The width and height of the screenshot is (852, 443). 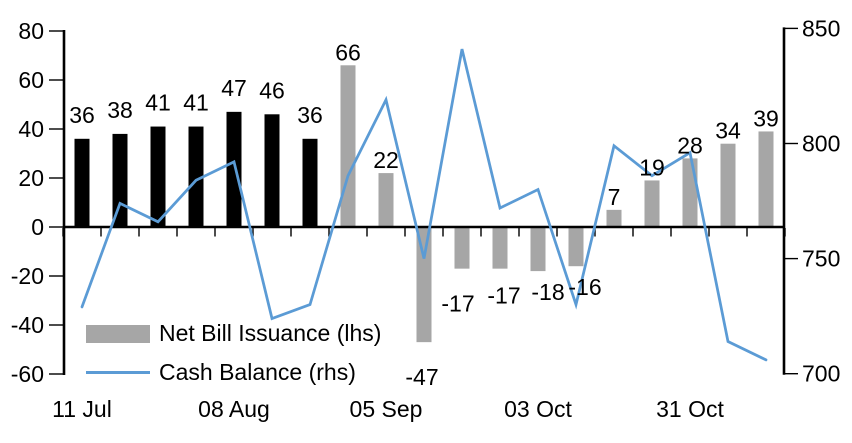 What do you see at coordinates (31, 80) in the screenshot?
I see `left-axis-tick-label: 60` at bounding box center [31, 80].